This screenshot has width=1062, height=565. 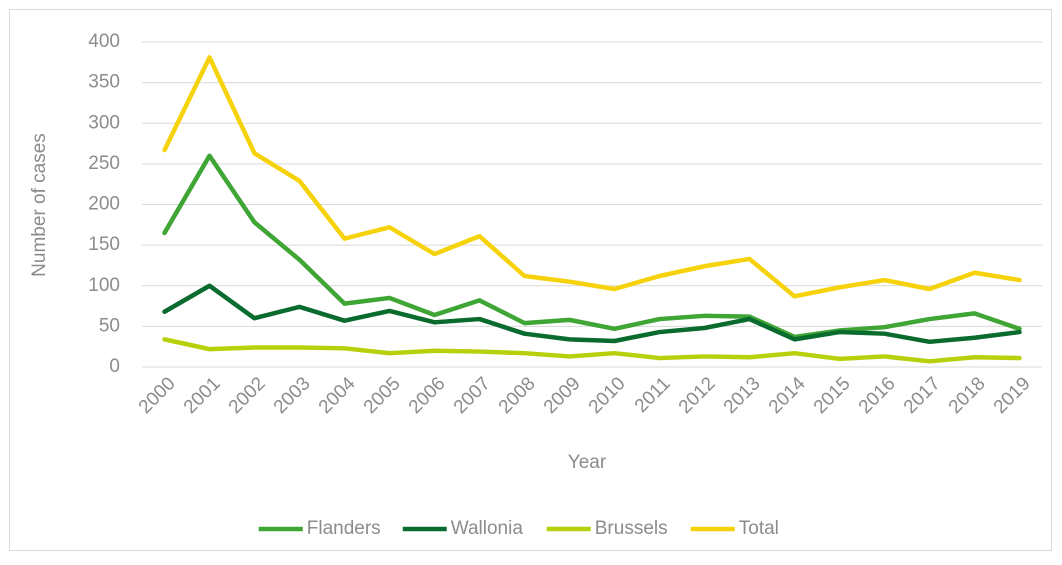 I want to click on legend-label: Wallonia, so click(x=487, y=528).